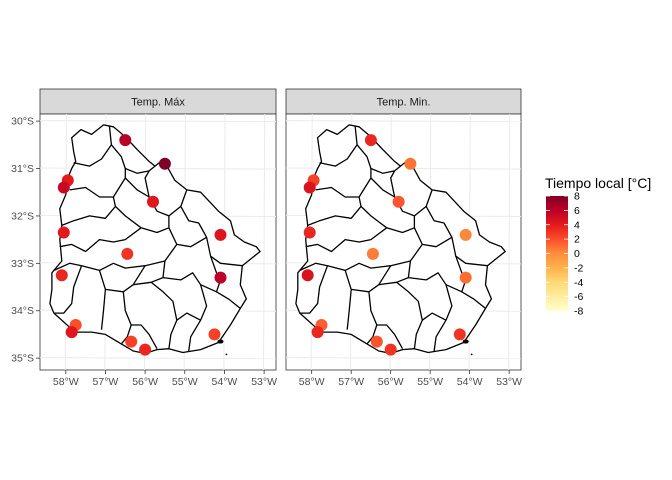 The image size is (672, 480). What do you see at coordinates (578, 297) in the screenshot?
I see `legend-tick-label: -6` at bounding box center [578, 297].